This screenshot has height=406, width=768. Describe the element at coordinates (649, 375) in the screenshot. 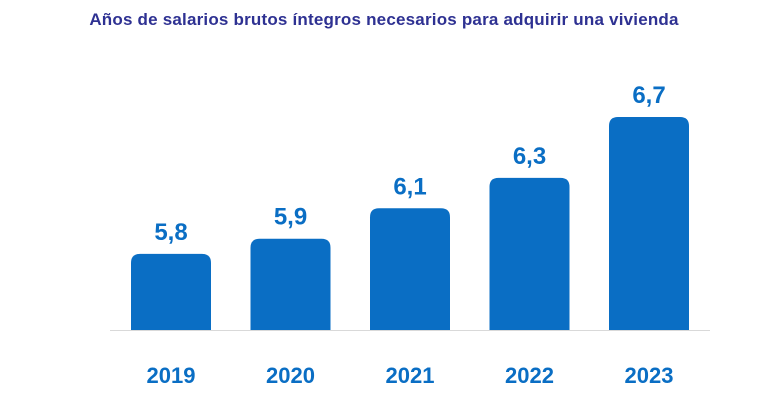

I see `x-tick-label-2023: 2023` at that location.